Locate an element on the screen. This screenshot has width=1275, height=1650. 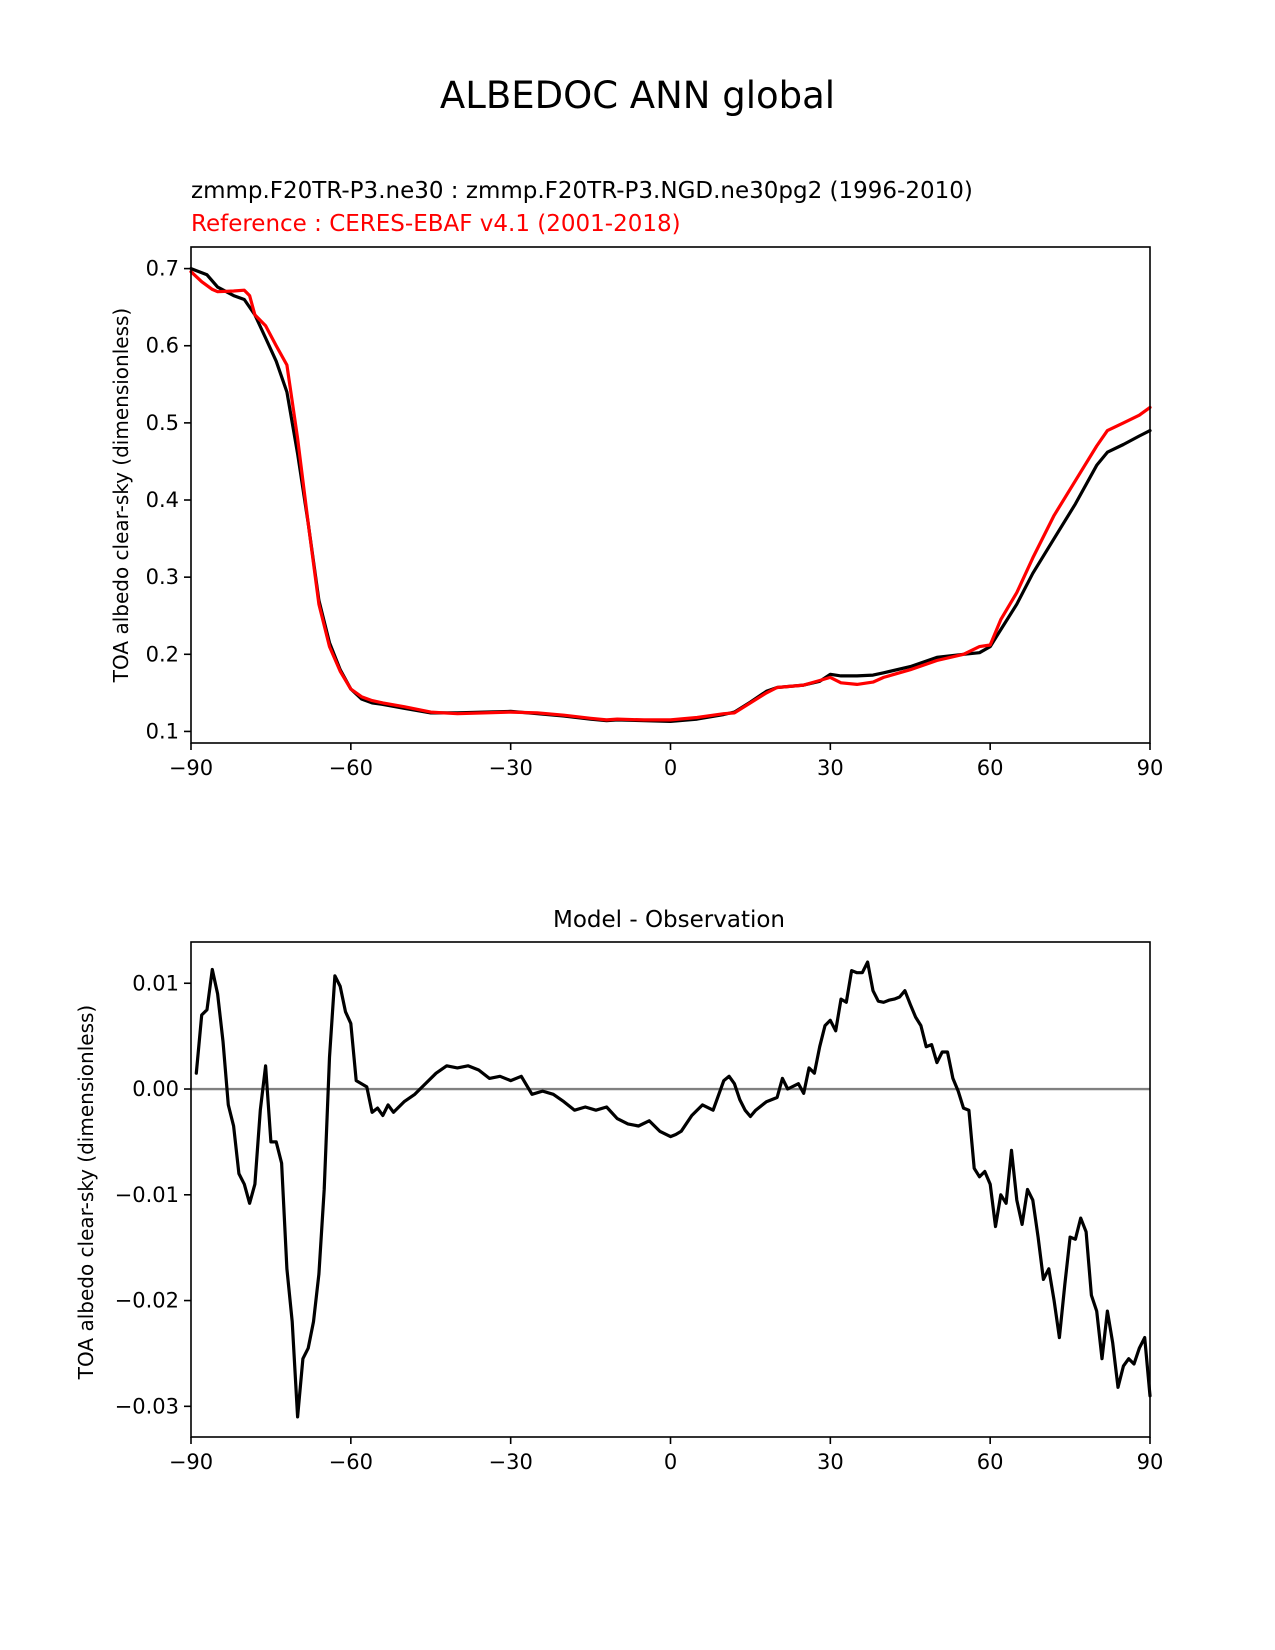
bottom-xtick-label: 0 is located at coordinates (670, 1462).